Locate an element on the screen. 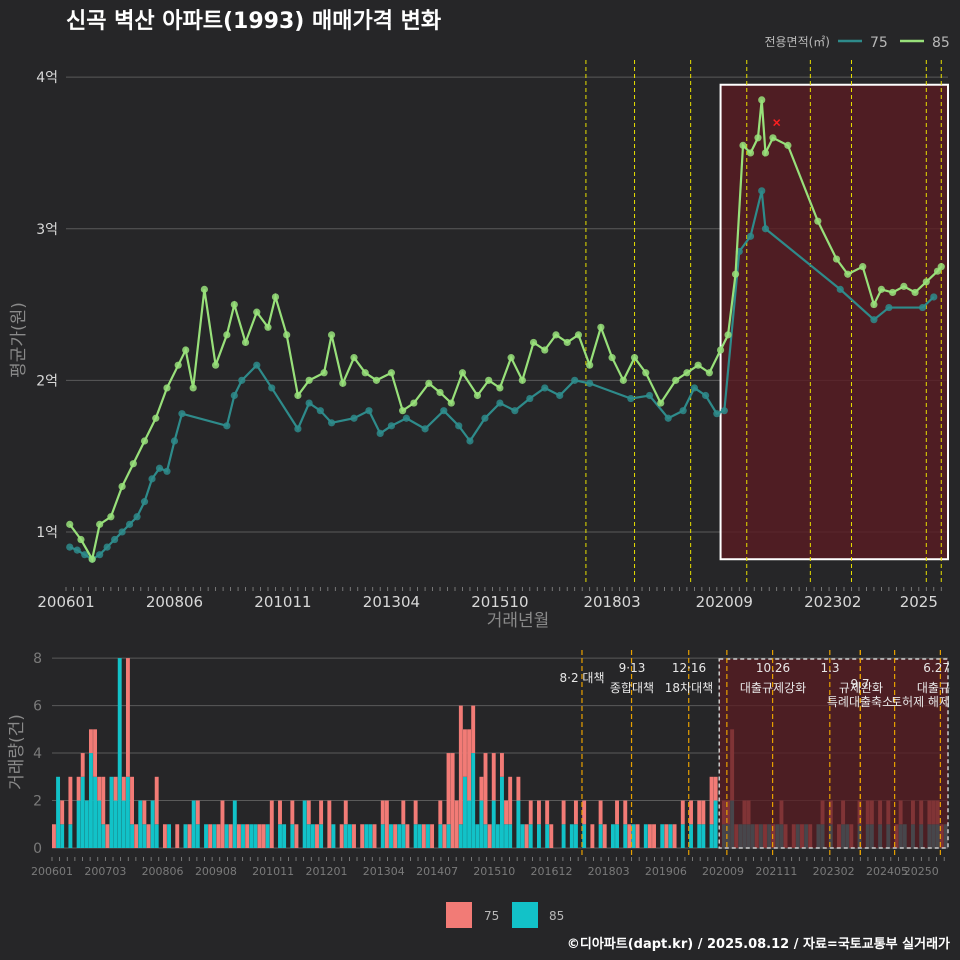 The width and height of the screenshot is (960, 960). event-label-line2: 특례대출축소 is located at coordinates (860, 702).